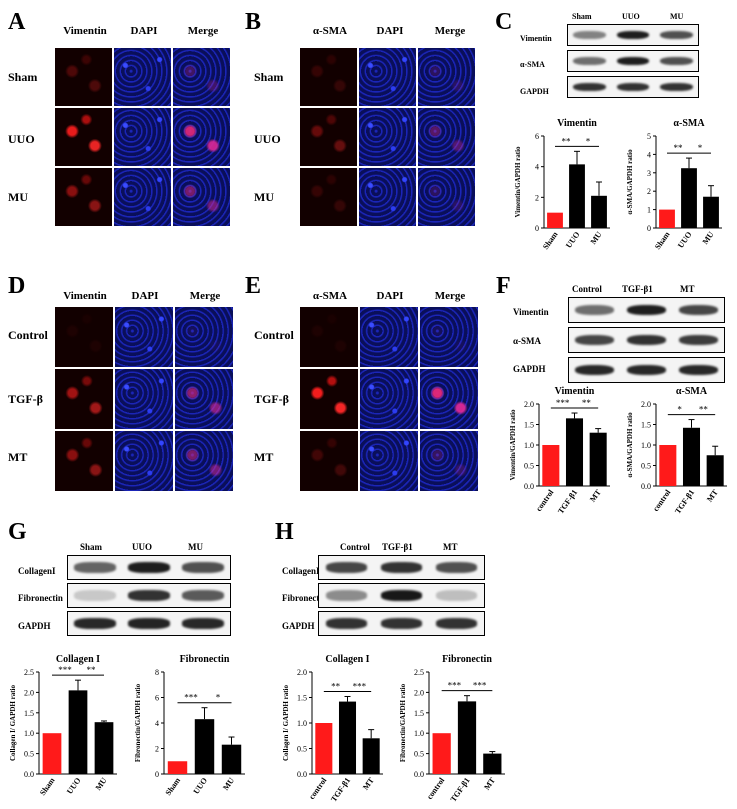  Describe the element at coordinates (17, 532) in the screenshot. I see `panel-label-g: G` at that location.